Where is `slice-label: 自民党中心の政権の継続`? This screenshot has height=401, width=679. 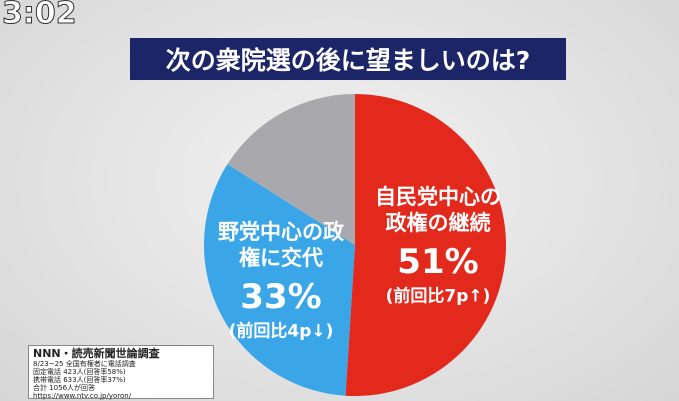
slice-label: 自民党中心の政権の継続 is located at coordinates (438, 209).